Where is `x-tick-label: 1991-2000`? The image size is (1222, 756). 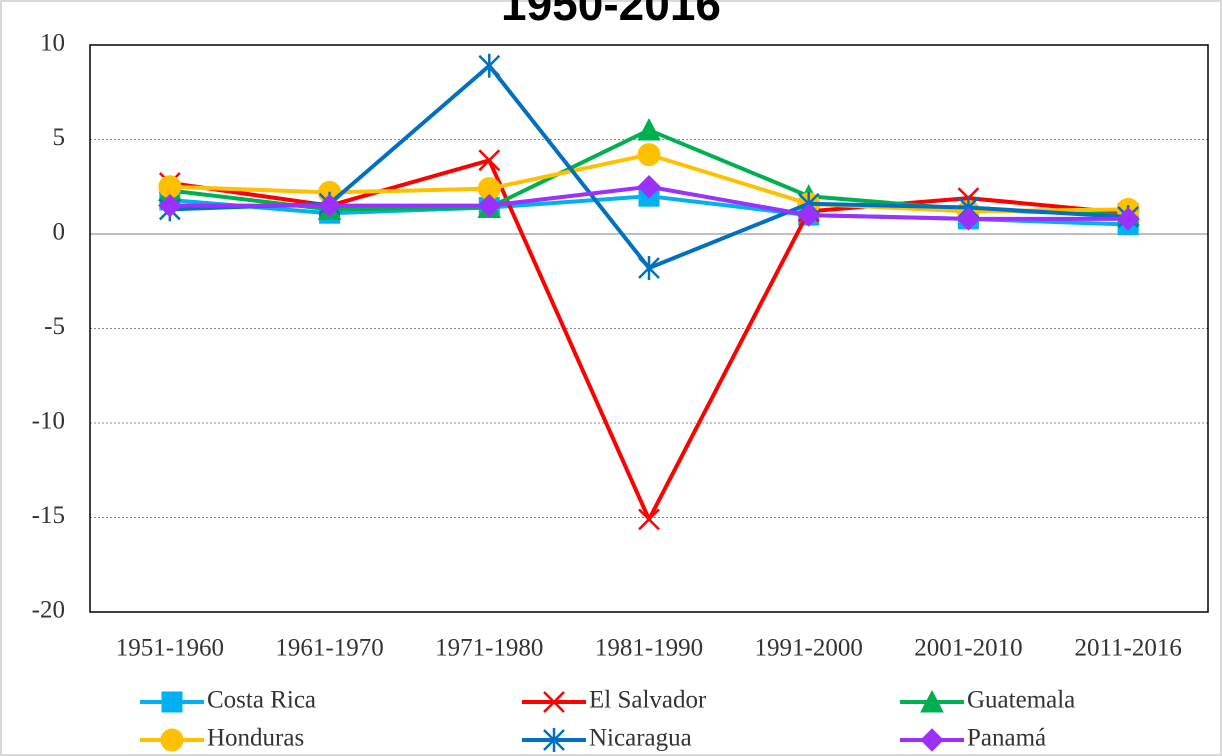
x-tick-label: 1991-2000 is located at coordinates (809, 648).